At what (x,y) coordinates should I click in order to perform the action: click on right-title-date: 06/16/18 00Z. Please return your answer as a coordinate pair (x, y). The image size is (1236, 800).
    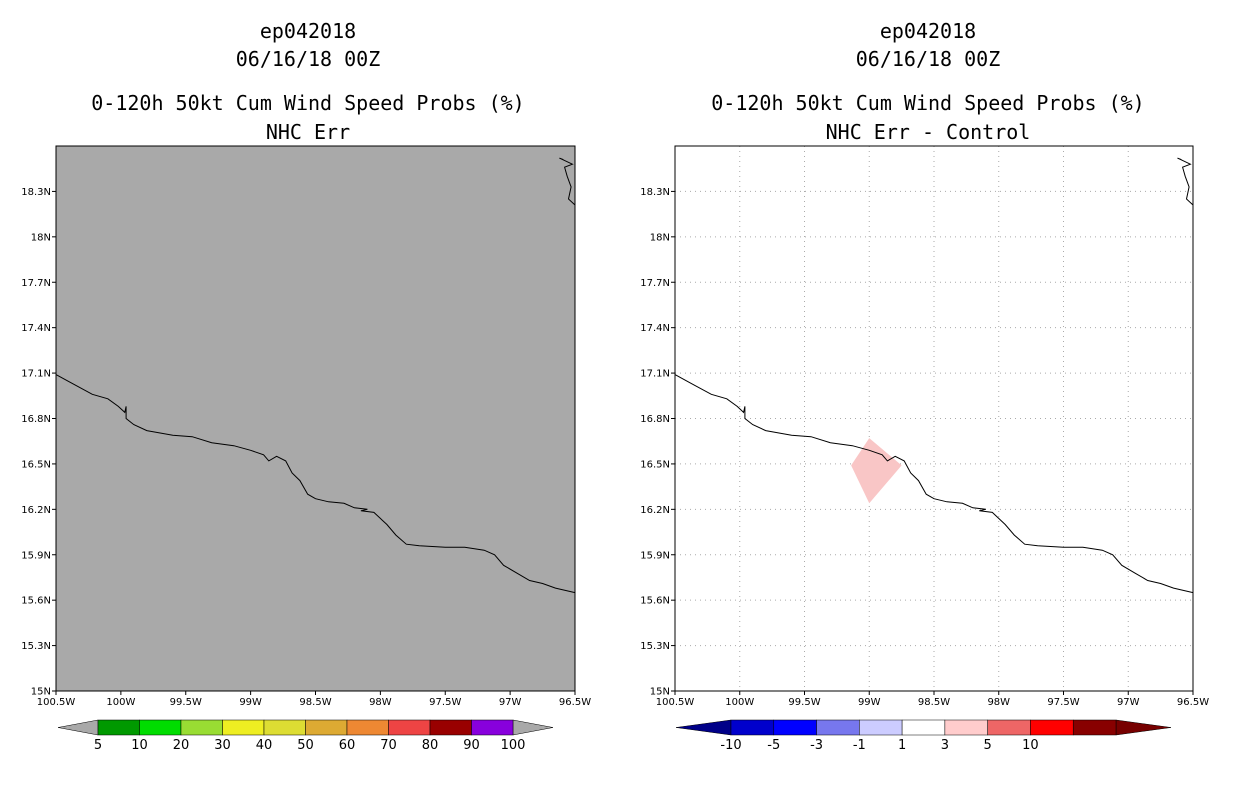
    Looking at the image, I should click on (928, 59).